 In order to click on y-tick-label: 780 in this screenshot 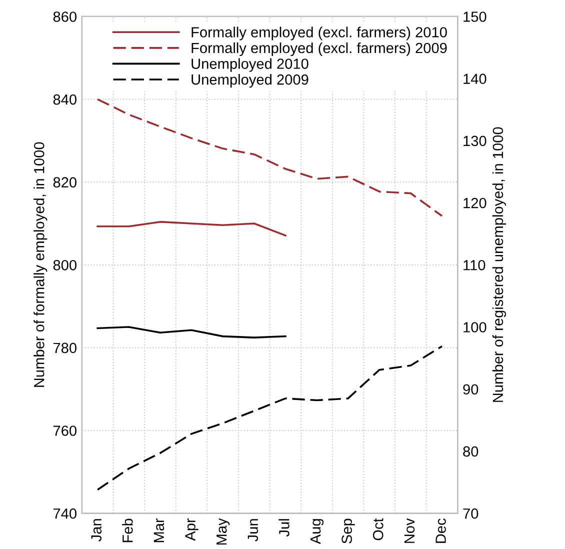, I will do `click(64, 348)`.